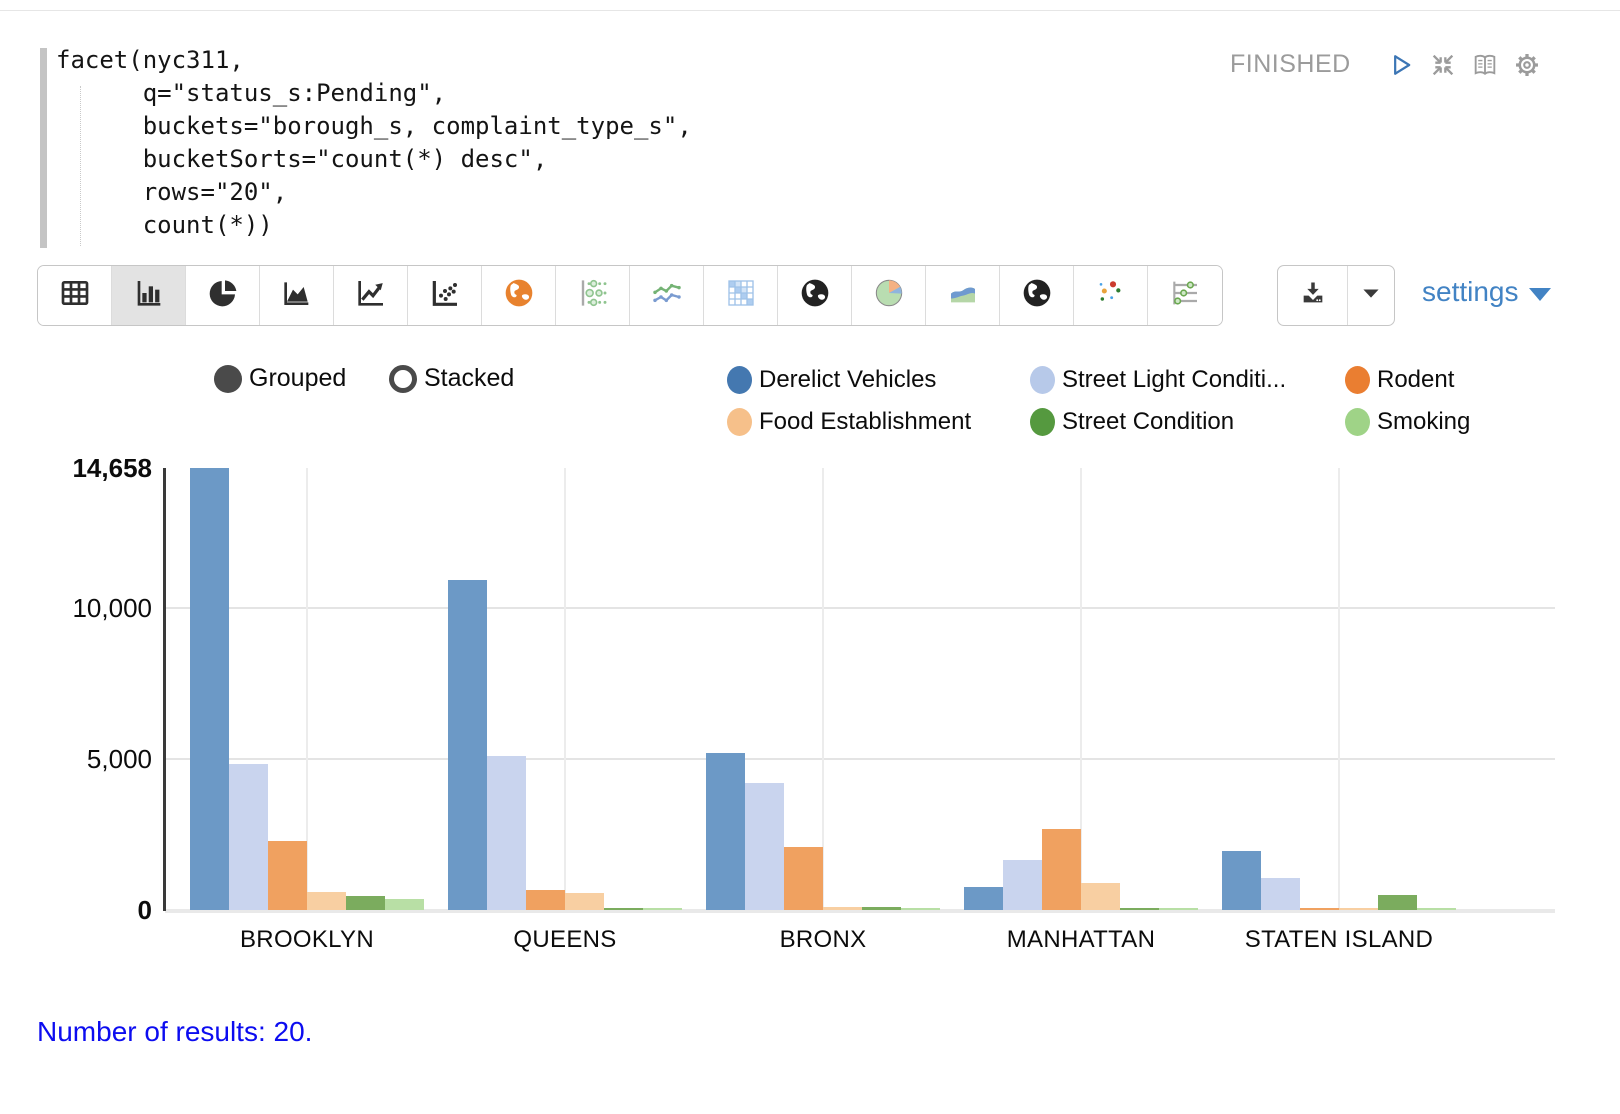 This screenshot has height=1114, width=1620. Describe the element at coordinates (1401, 65) in the screenshot. I see `run-play-icon` at that location.